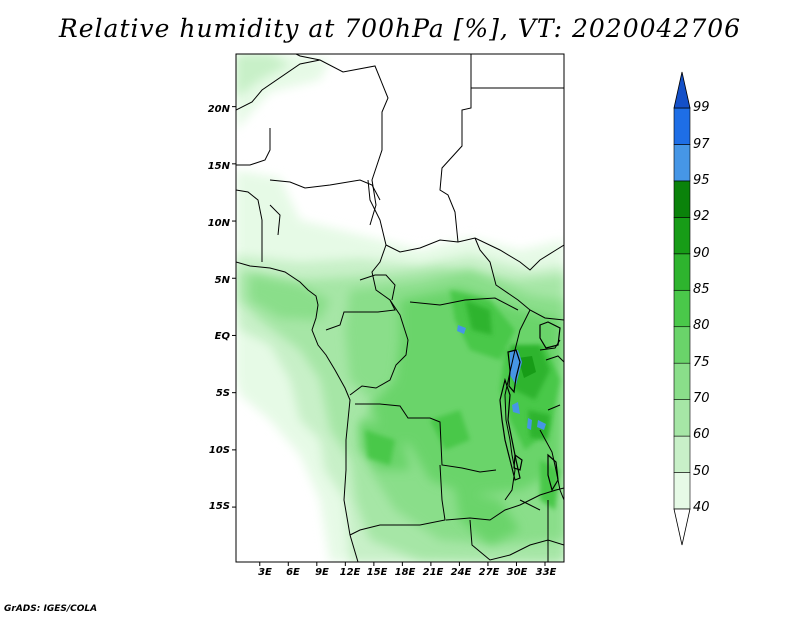 This screenshot has width=800, height=618. What do you see at coordinates (51, 609) in the screenshot?
I see `grads-credit: GrADS: IGES/COLA` at bounding box center [51, 609].